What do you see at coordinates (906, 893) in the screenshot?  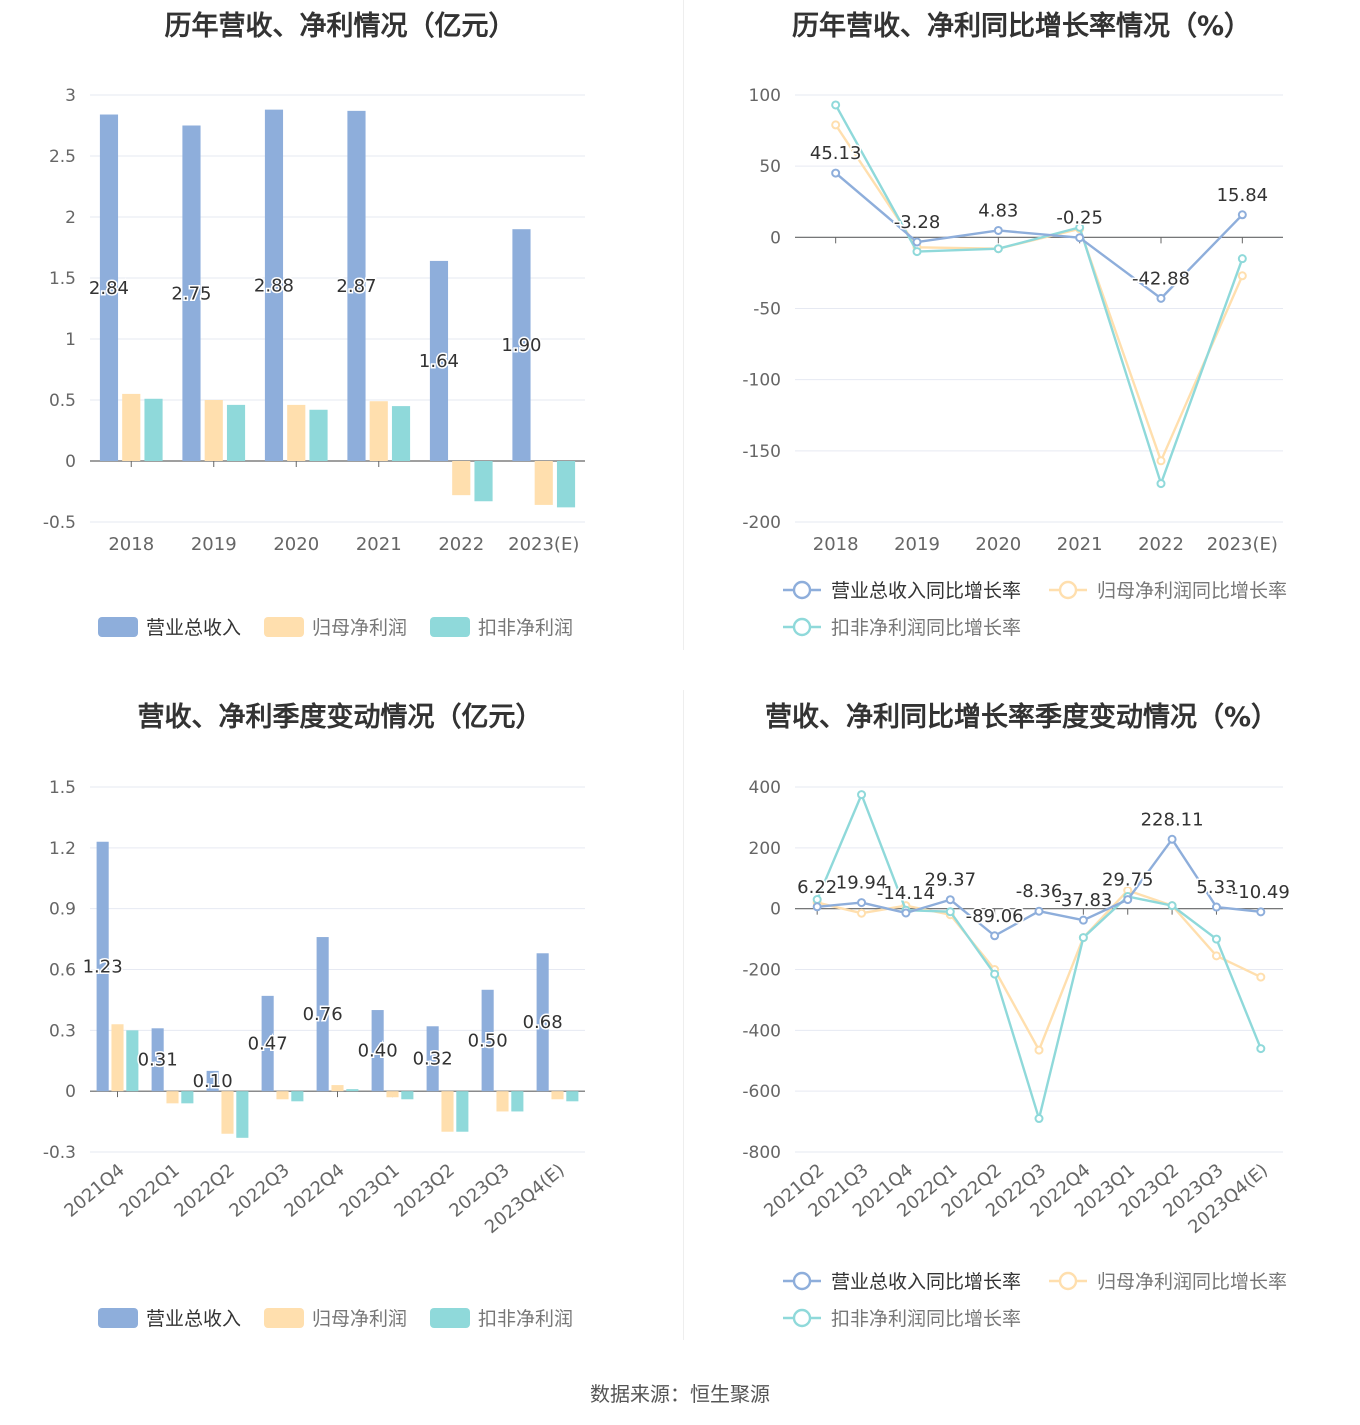 I see `line-data-label: -14.14` at bounding box center [906, 893].